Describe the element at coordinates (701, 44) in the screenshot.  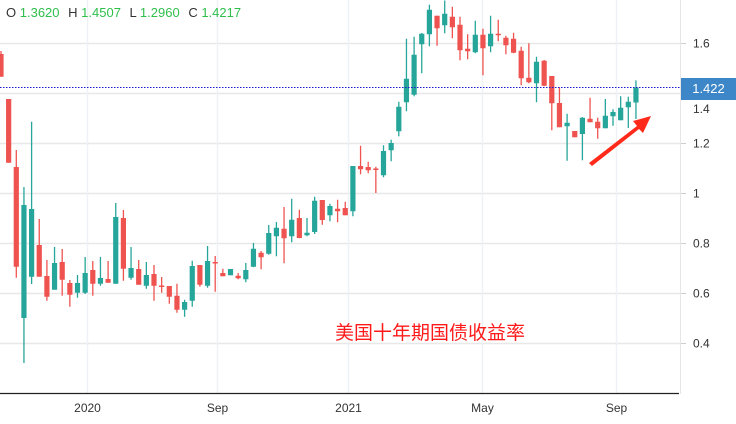
I see `y-tick-label: 1.6` at that location.